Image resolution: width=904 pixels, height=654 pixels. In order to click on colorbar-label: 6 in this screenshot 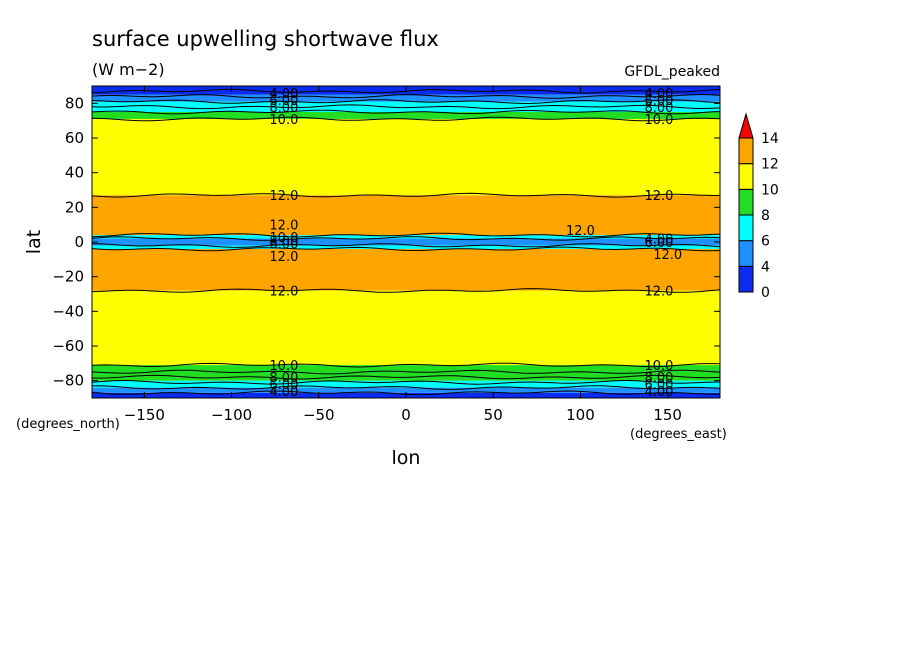, I will do `click(765, 242)`.